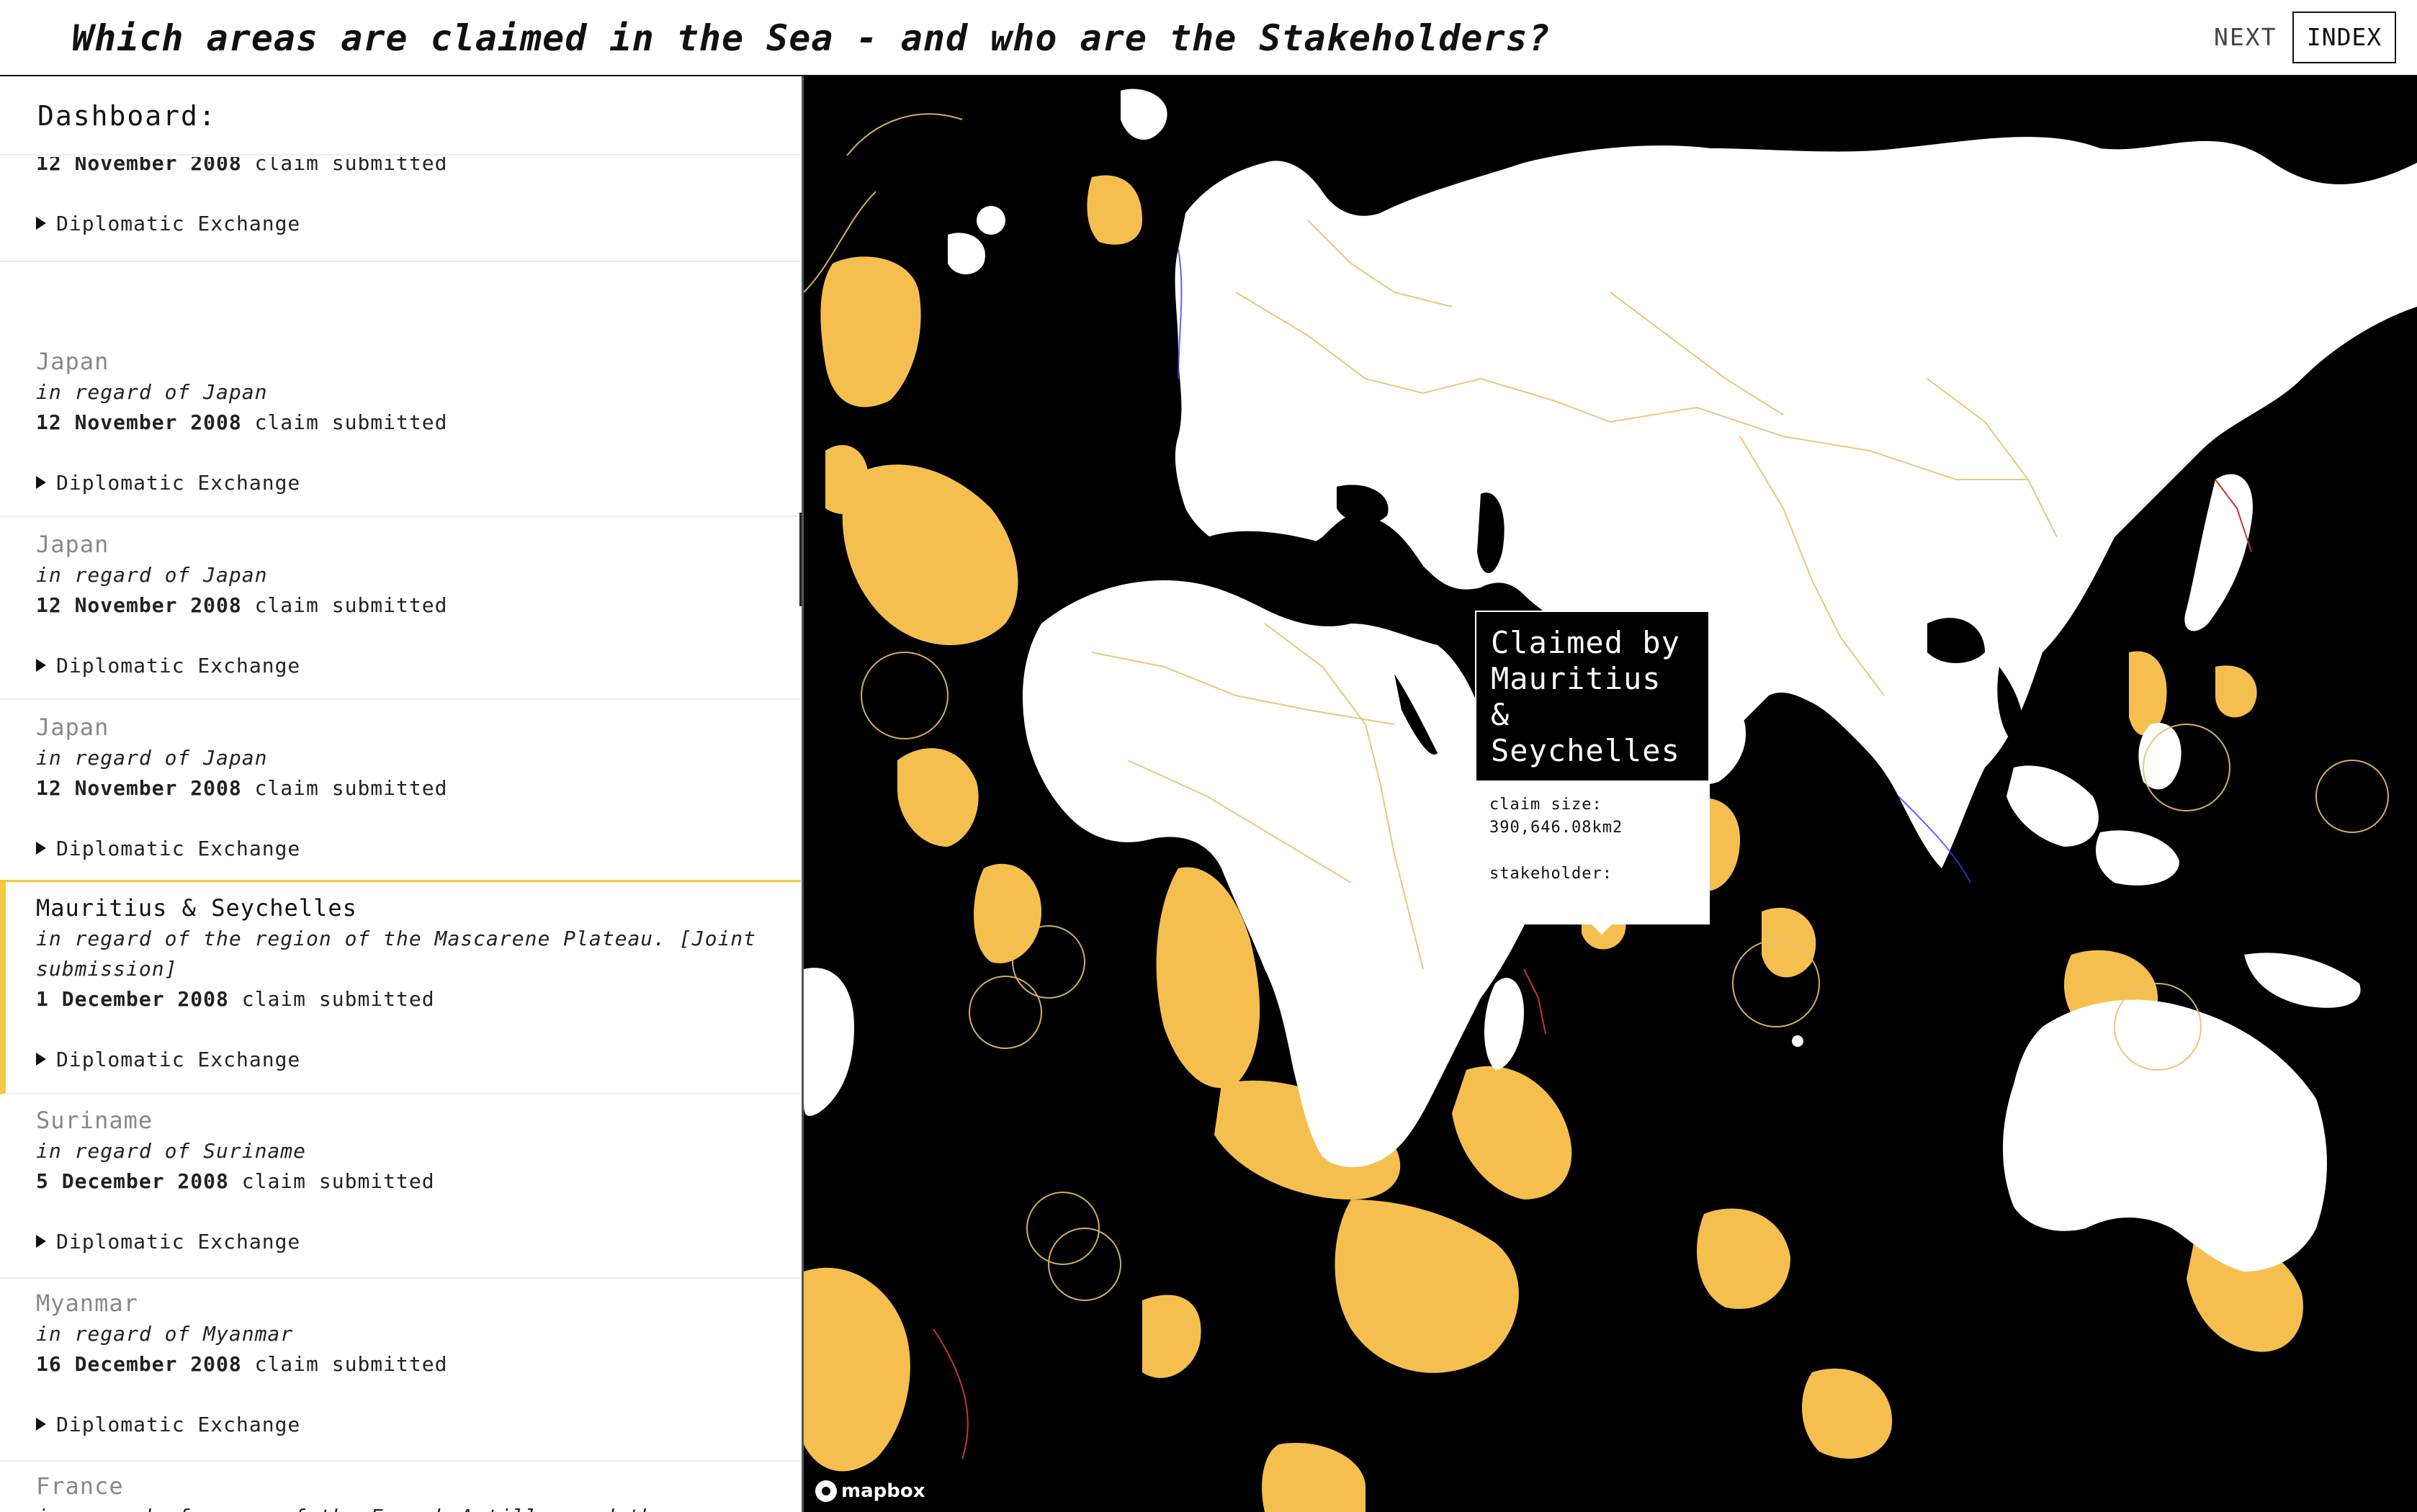 The image size is (2417, 1512). I want to click on entry-country: France, so click(80, 1486).